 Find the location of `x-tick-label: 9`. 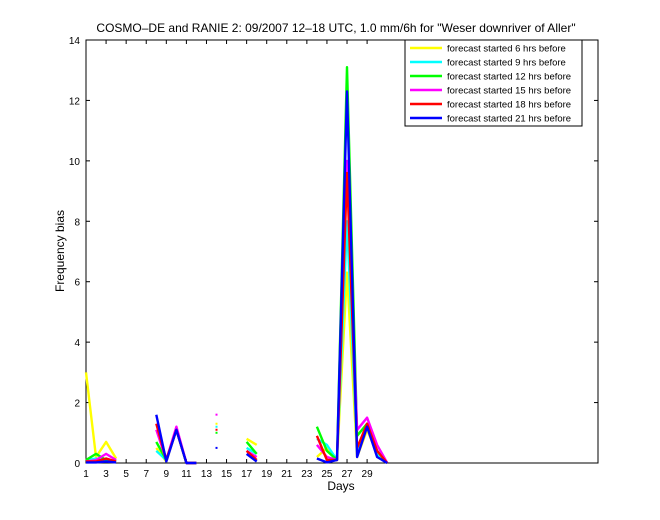

x-tick-label: 9 is located at coordinates (167, 474).